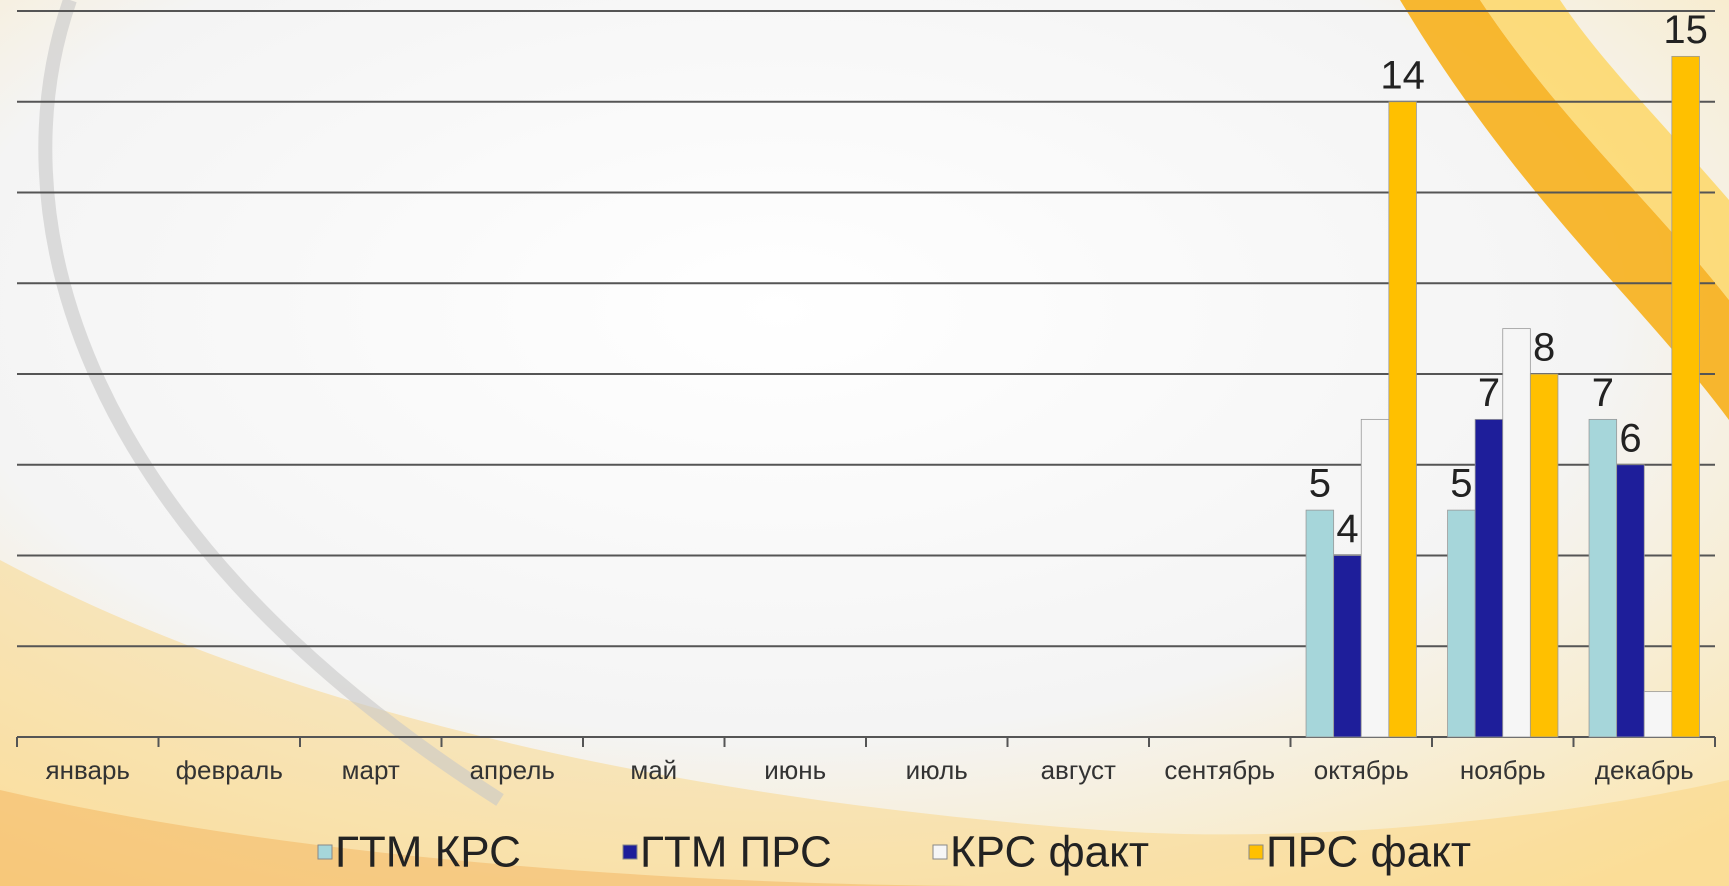  Describe the element at coordinates (736, 852) in the screenshot. I see `legend-label: ГТМ ПРС` at that location.